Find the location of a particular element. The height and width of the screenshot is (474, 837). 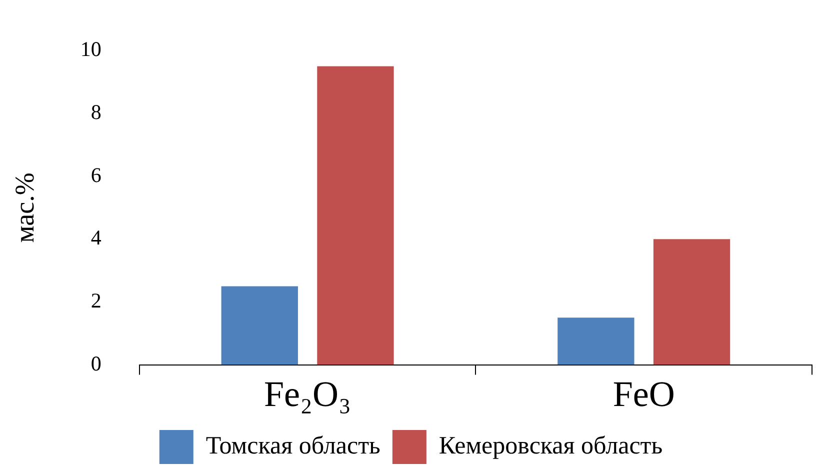

legend-label: Томская область is located at coordinates (293, 446).